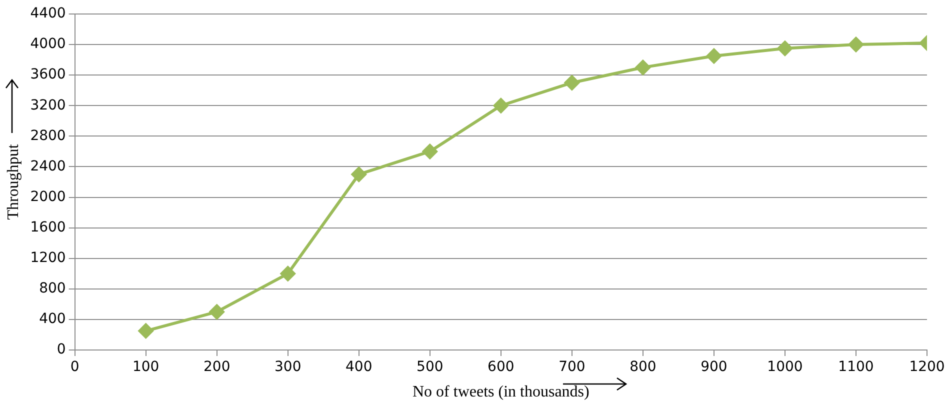 This screenshot has width=949, height=406. What do you see at coordinates (48, 196) in the screenshot?
I see `y-tick-label: 2000` at bounding box center [48, 196].